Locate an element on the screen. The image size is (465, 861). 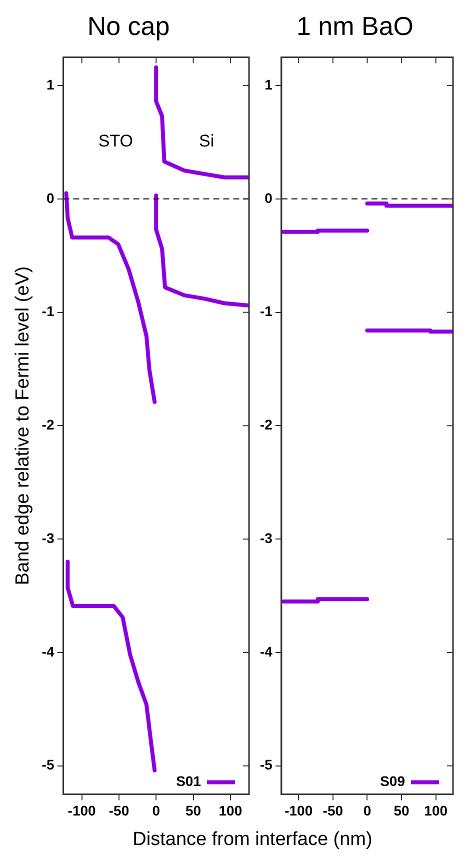
y-axis-title: Band edge relative to Fermi level (eV) is located at coordinates (23, 426).